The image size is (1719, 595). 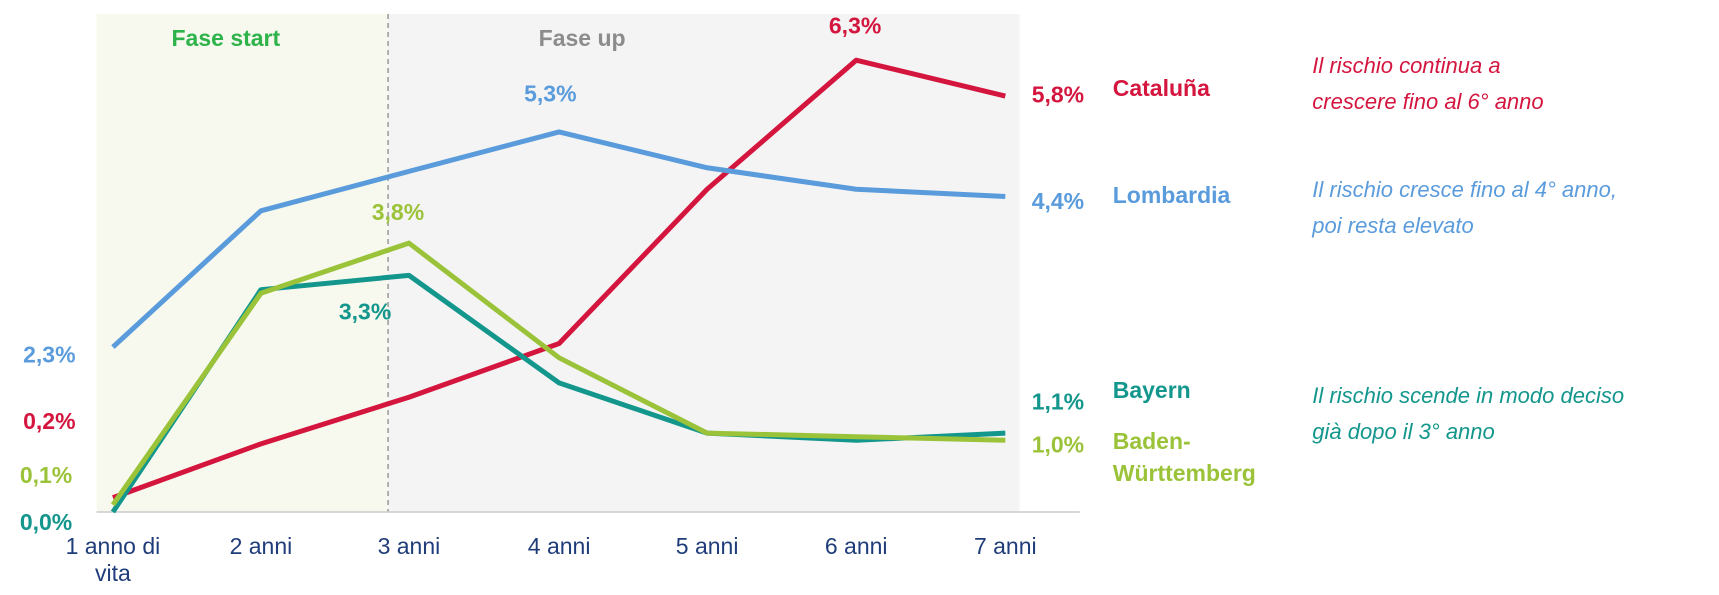 I want to click on value-label: 1,0%, so click(x=1058, y=444).